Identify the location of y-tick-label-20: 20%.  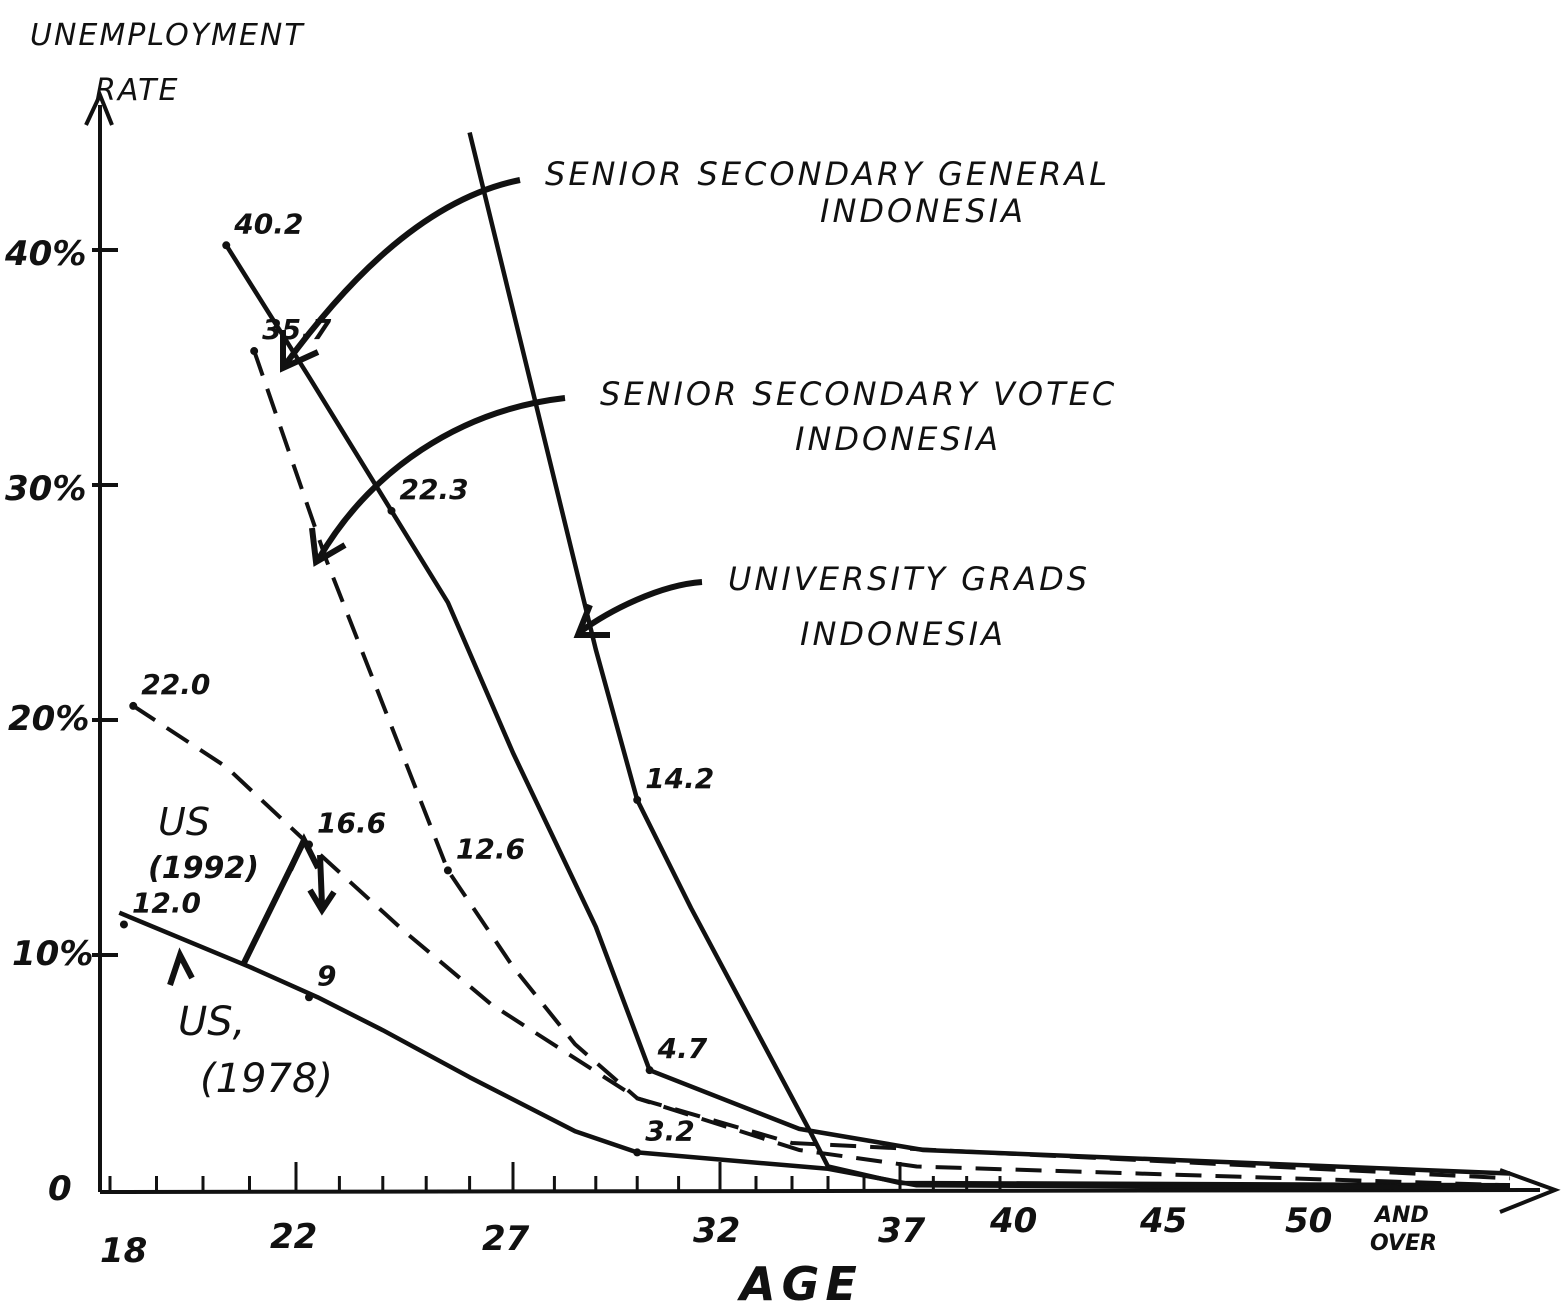
(48, 719).